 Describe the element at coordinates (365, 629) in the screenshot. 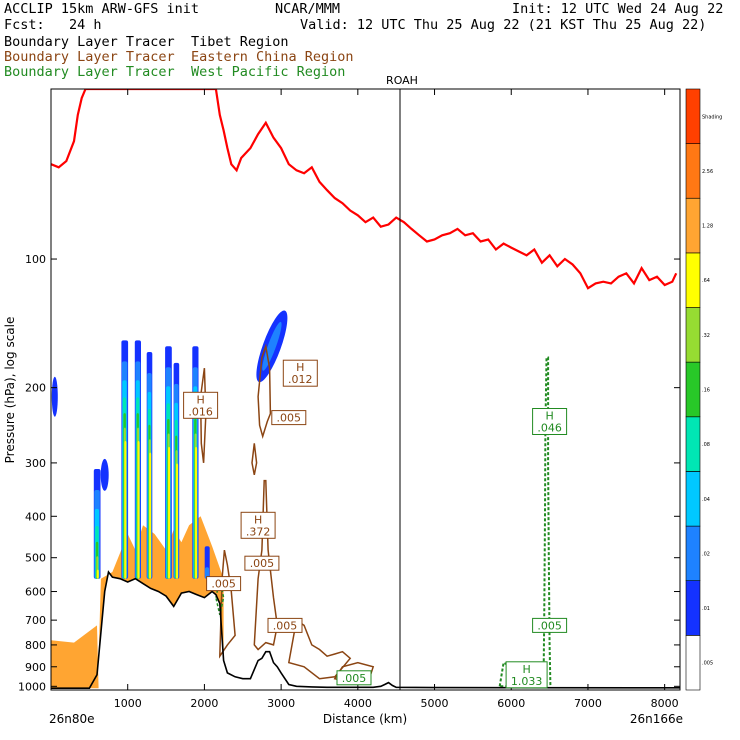

I see `terrain-line` at that location.